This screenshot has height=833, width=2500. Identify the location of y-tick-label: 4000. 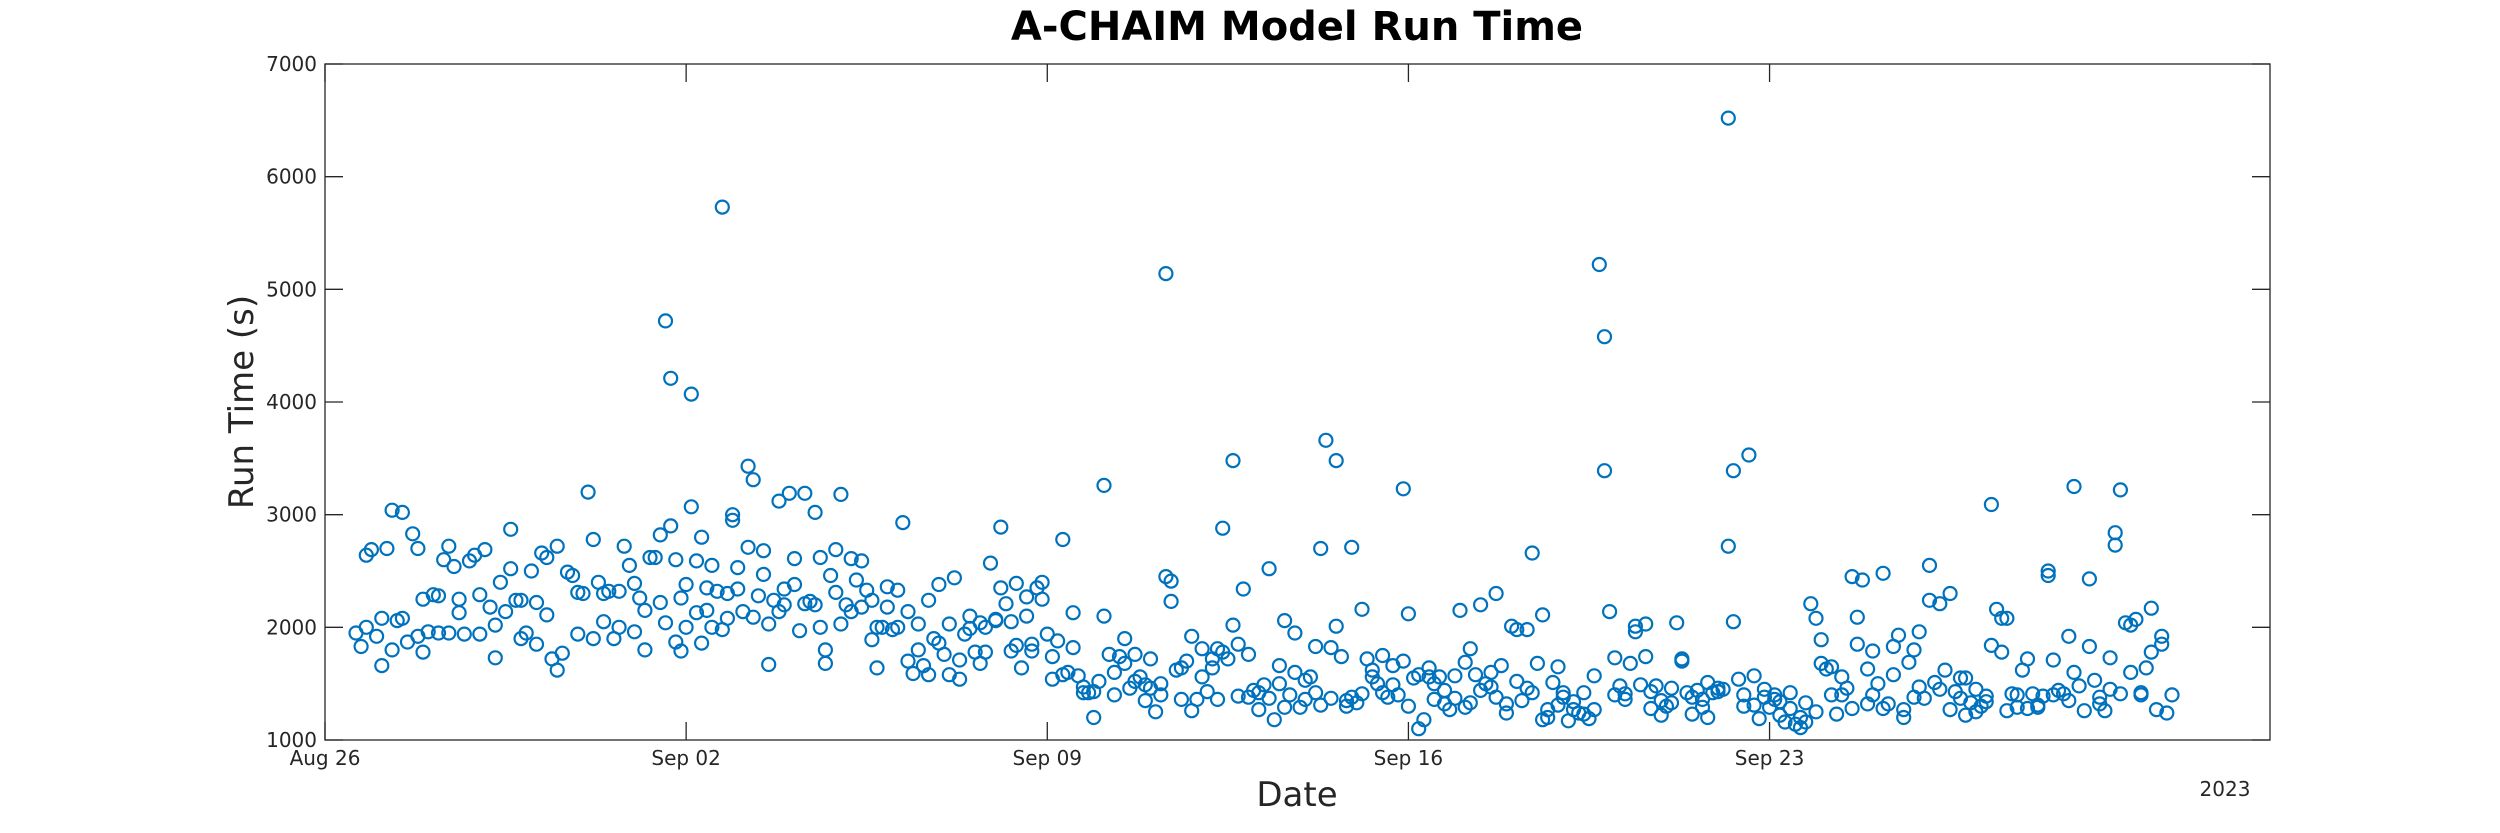
(291, 402).